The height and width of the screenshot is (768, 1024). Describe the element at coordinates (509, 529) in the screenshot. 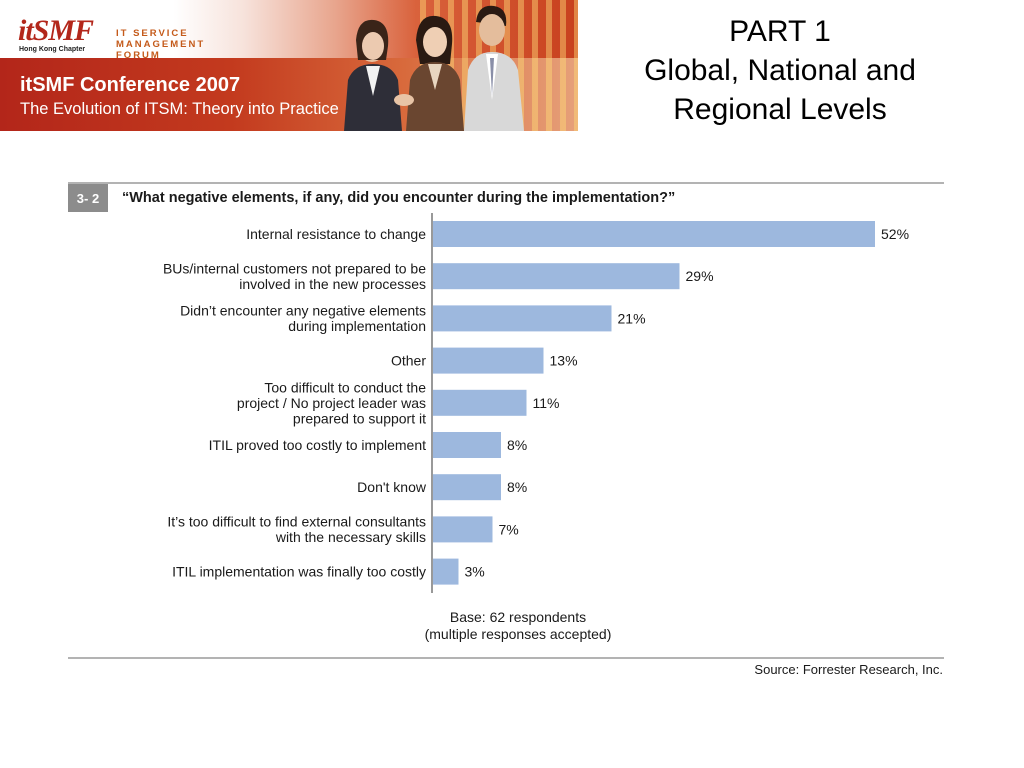

I see `value-label: 7%` at that location.